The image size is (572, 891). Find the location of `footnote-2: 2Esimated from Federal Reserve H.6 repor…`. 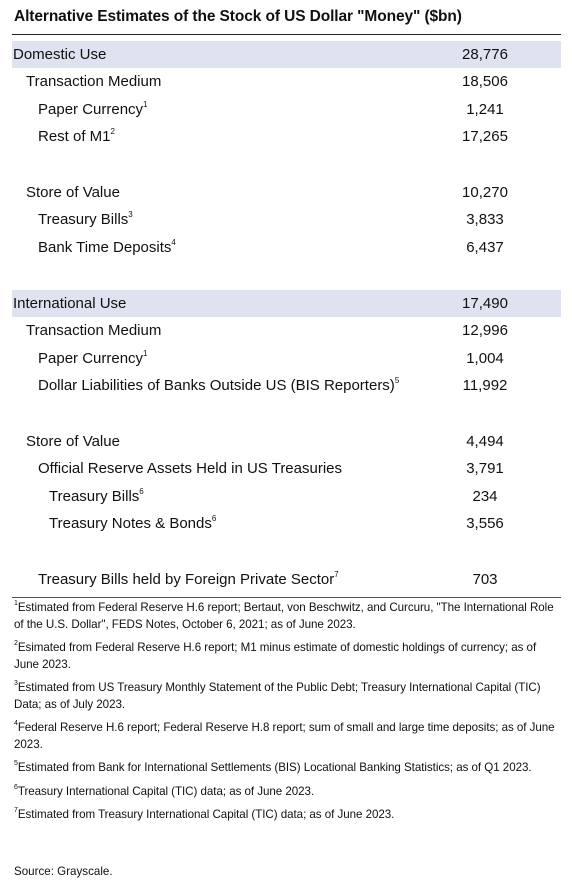

footnote-2: 2Esimated from Federal Reserve H.6 repor… is located at coordinates (275, 655).